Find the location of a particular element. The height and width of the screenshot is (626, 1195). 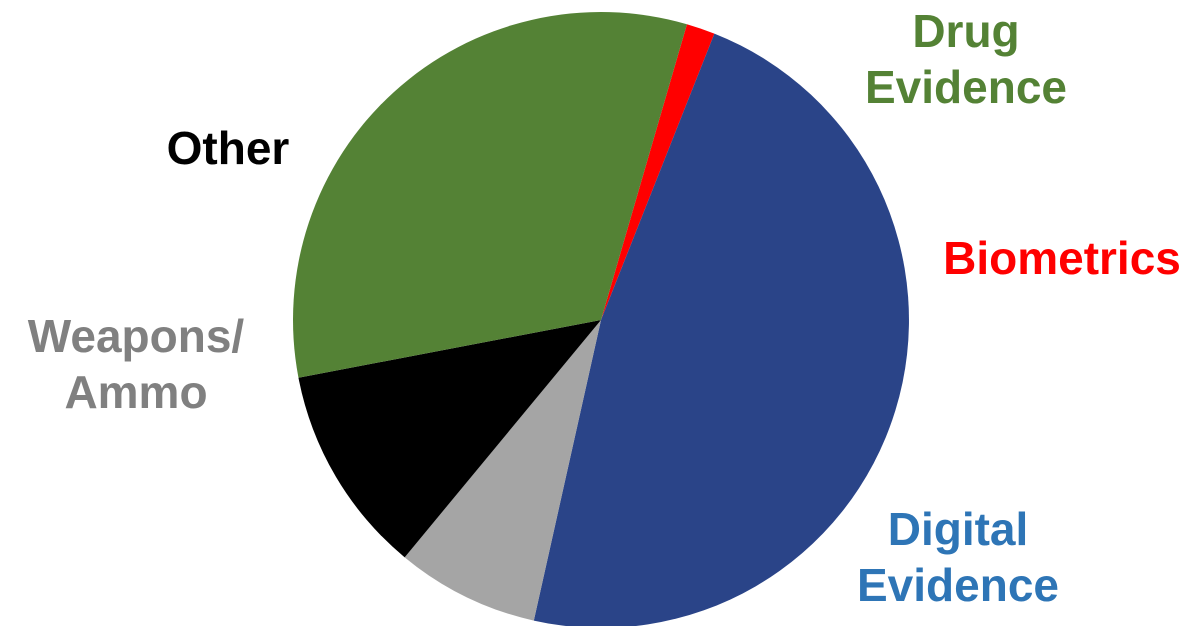

slice-label-drug-evidence: Drug Evidence is located at coordinates (966, 59).